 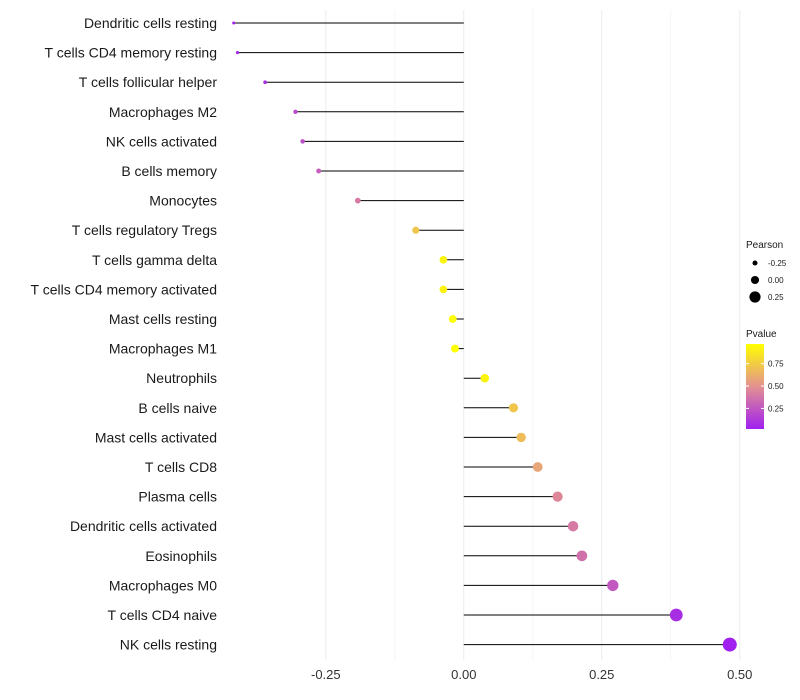 What do you see at coordinates (776, 297) in the screenshot?
I see `legend-size-label: 0.25` at bounding box center [776, 297].